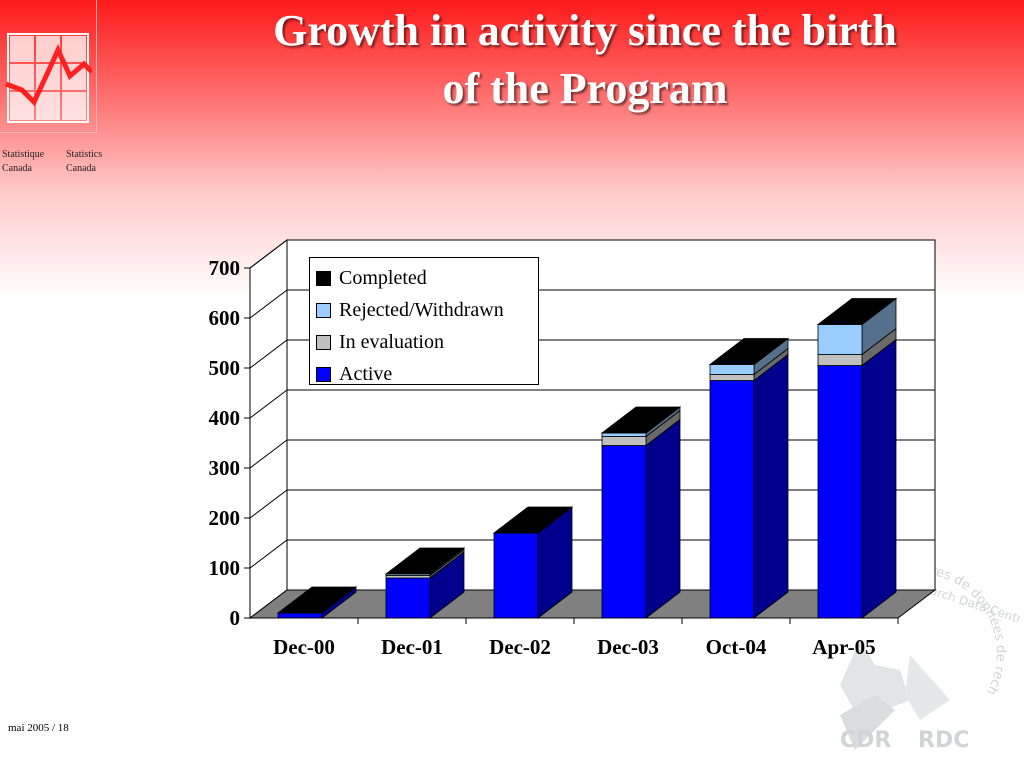  I want to click on watermark-cdr: CDR, so click(865, 740).